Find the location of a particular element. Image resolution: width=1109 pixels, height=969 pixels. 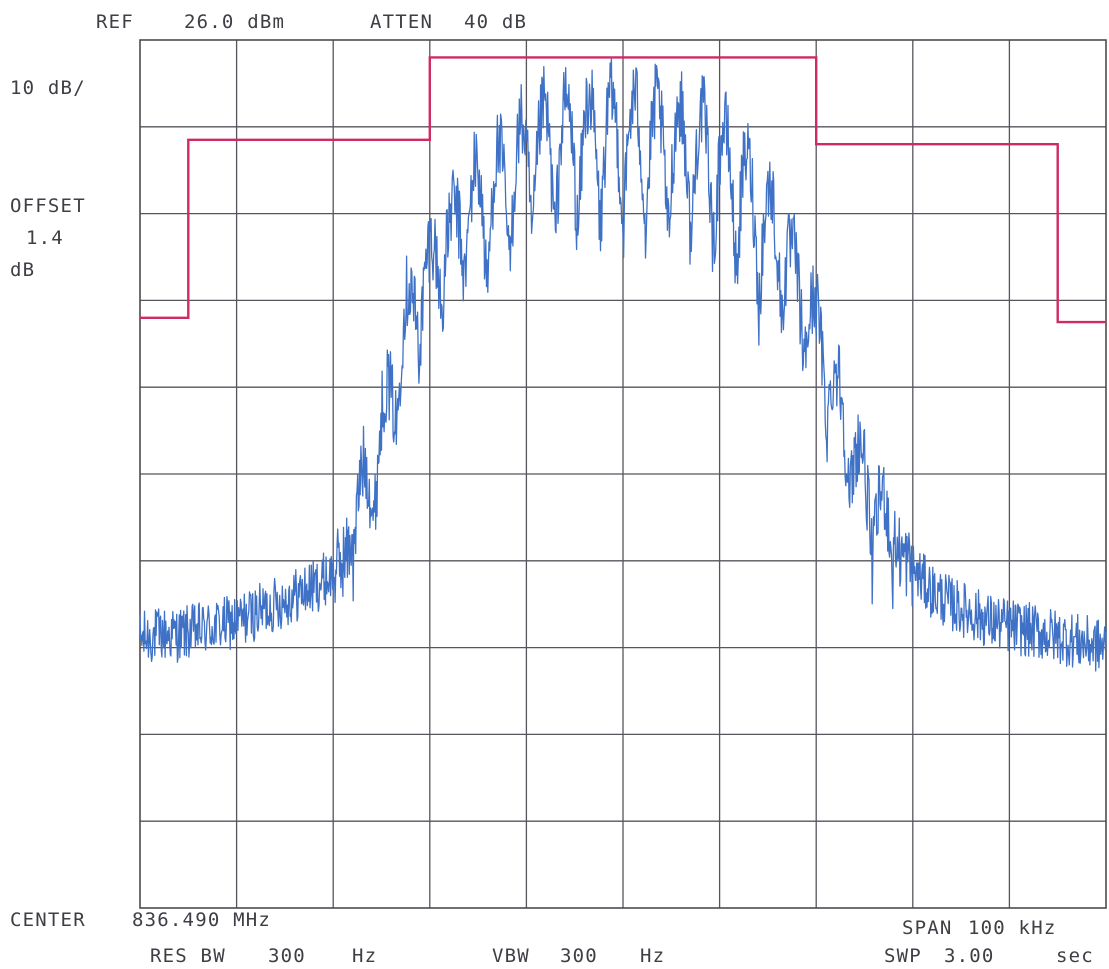

center-frequency: 836.490 MHz is located at coordinates (201, 920).